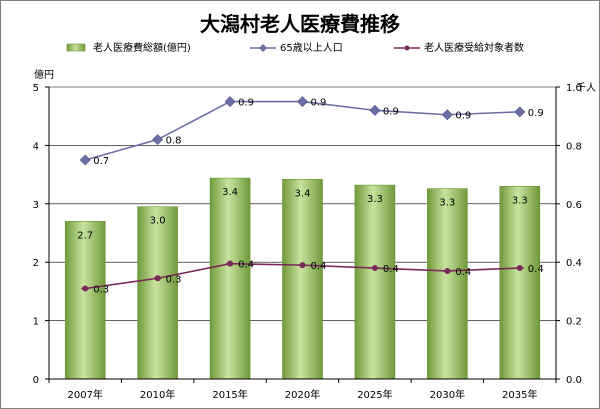 This screenshot has width=600, height=409. What do you see at coordinates (36, 146) in the screenshot?
I see `y-tick-left: 4` at bounding box center [36, 146].